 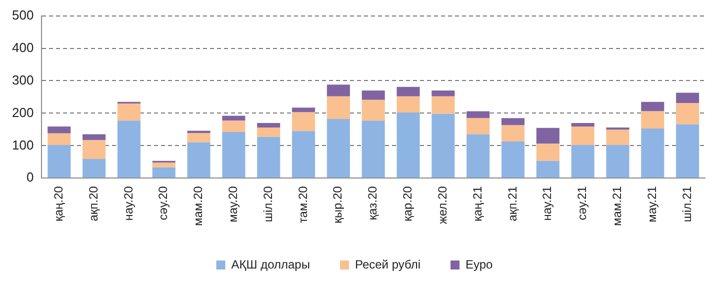 What do you see at coordinates (267, 204) in the screenshot?
I see `x-tick-label: шіл.20` at bounding box center [267, 204].